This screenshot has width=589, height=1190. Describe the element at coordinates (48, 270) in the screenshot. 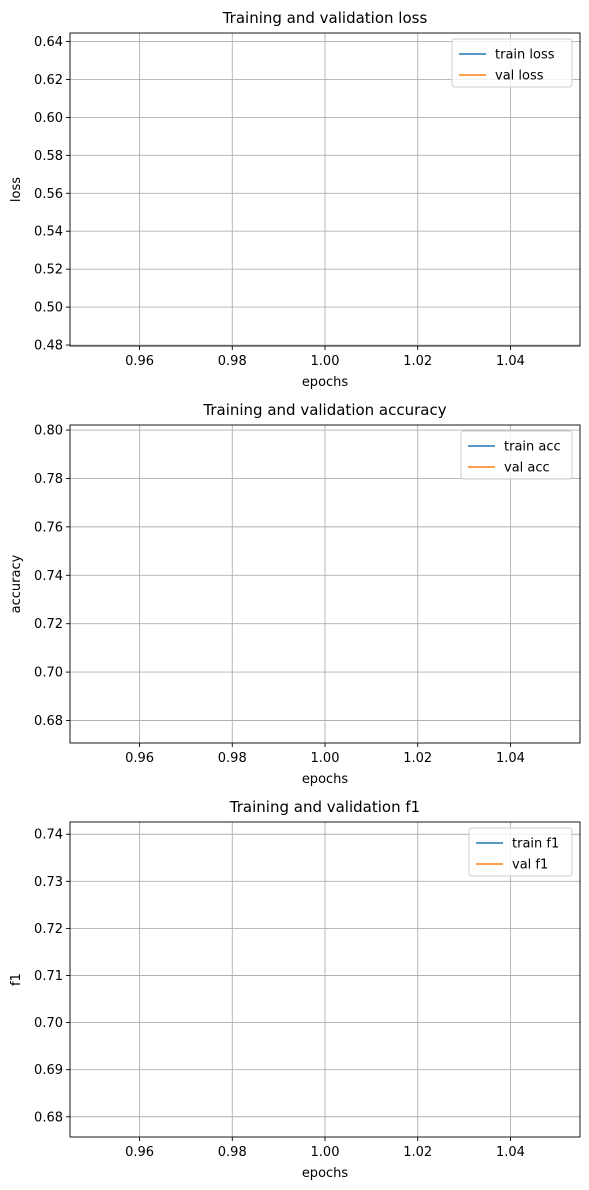

I see `y-tick-label: 0.52` at that location.